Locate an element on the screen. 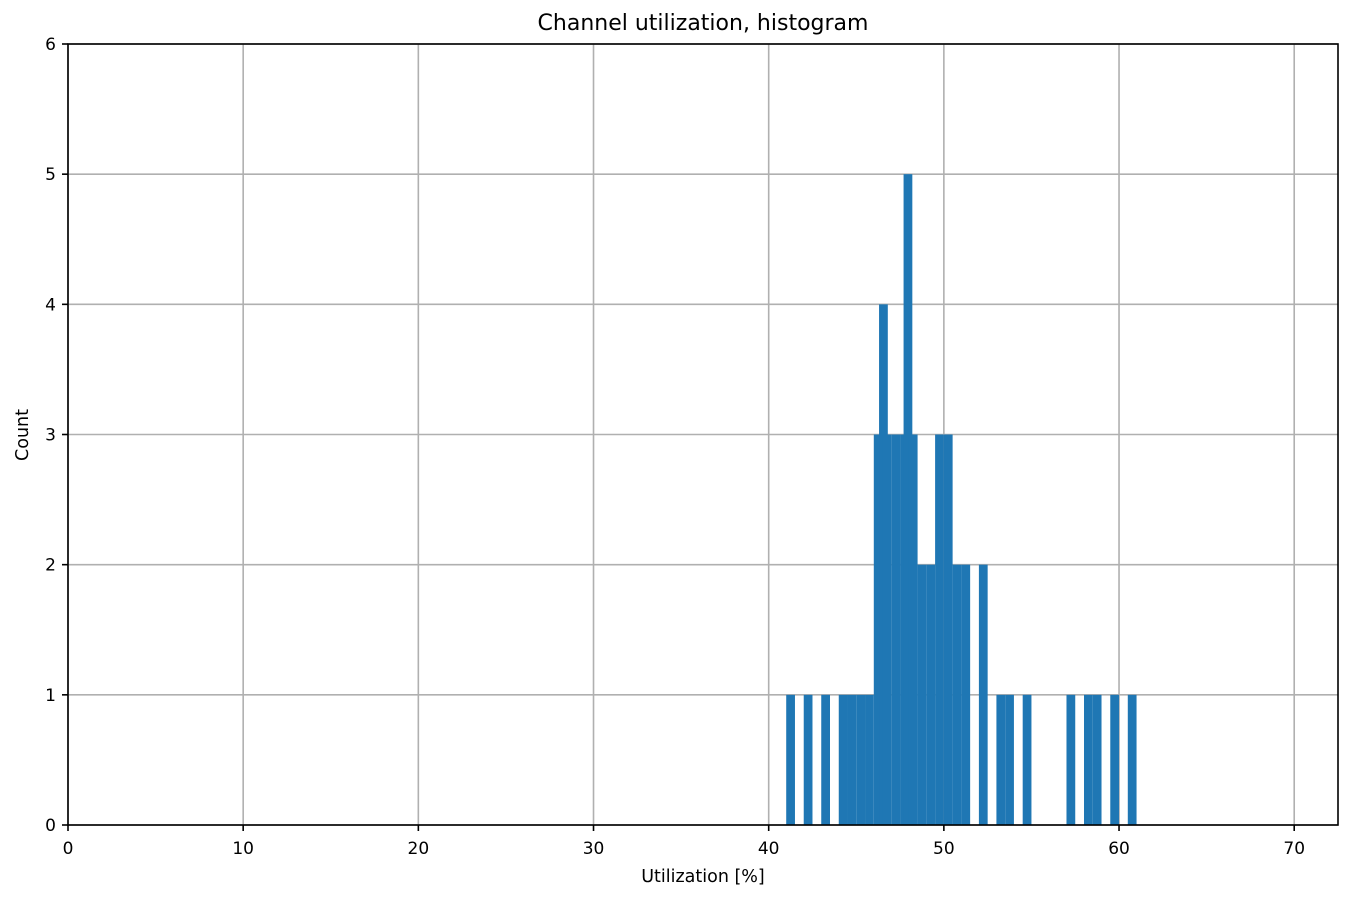  x-axis-label: Utilization [%] is located at coordinates (703, 877).